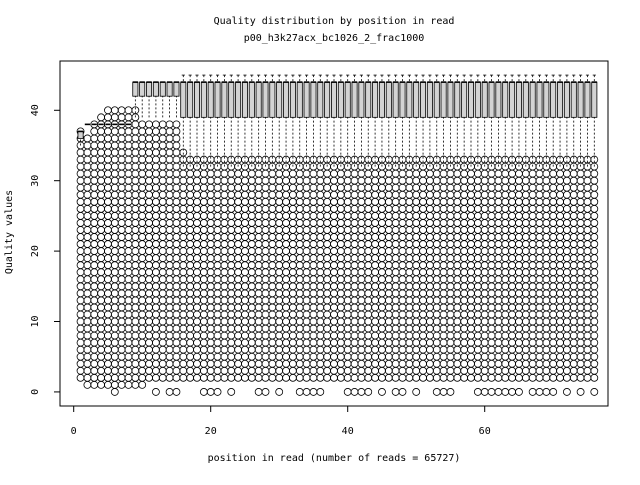  Describe the element at coordinates (211, 431) in the screenshot. I see `x-tick-label: 20` at that location.